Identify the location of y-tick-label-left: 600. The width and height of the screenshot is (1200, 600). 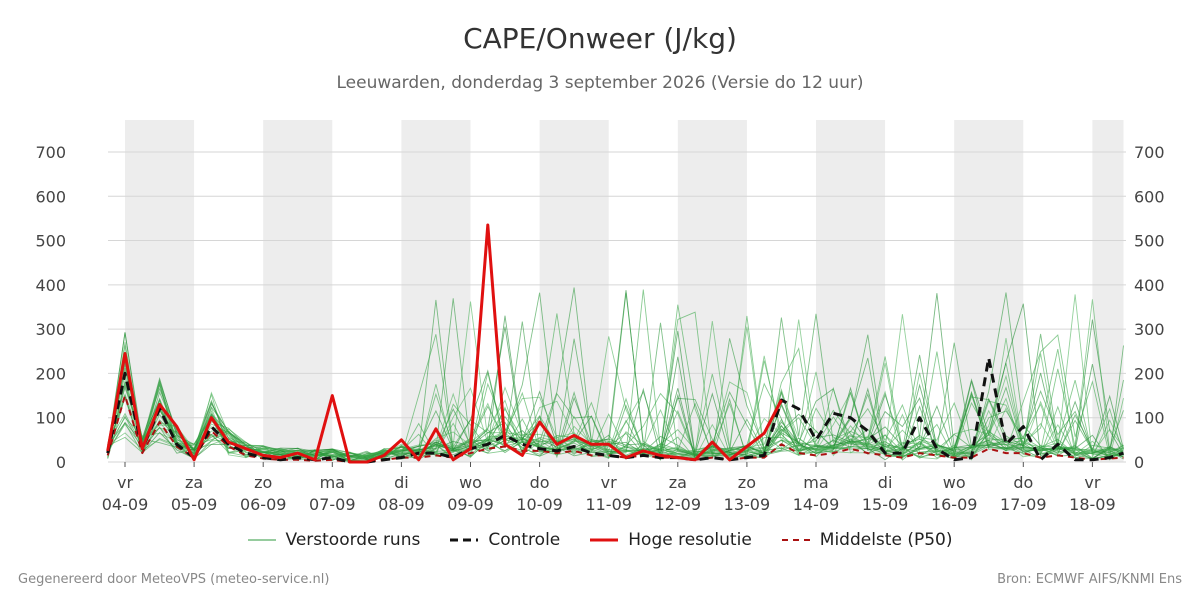
(50, 196).